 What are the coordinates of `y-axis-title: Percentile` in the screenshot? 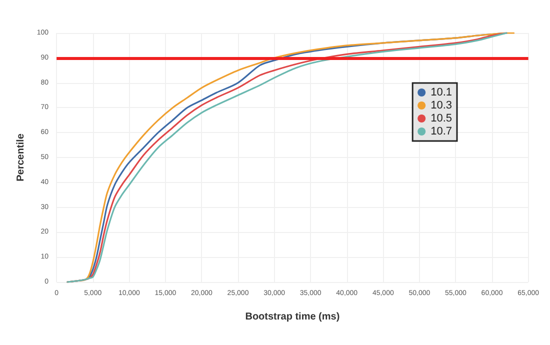 It's located at (21, 157).